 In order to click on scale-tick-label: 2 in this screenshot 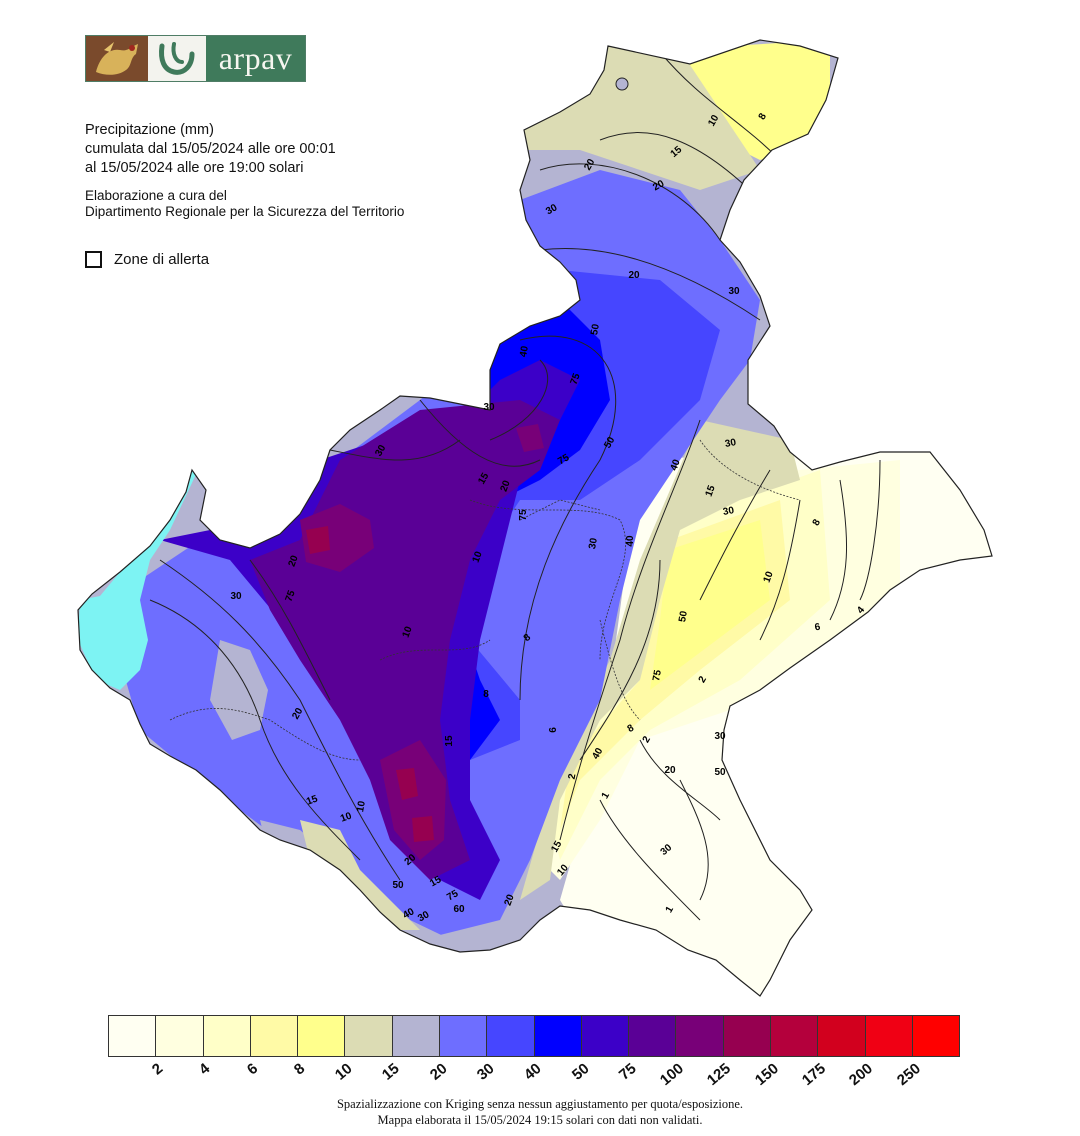, I will do `click(157, 1069)`.